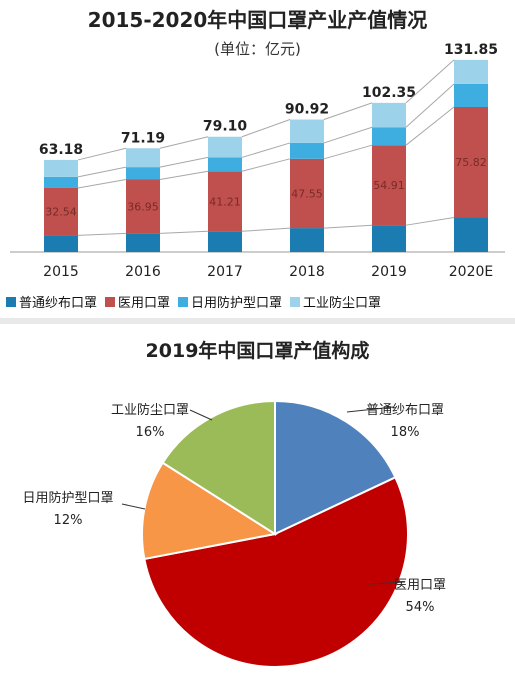 The image size is (515, 677). I want to click on bar-total-label: 71.19, so click(143, 138).